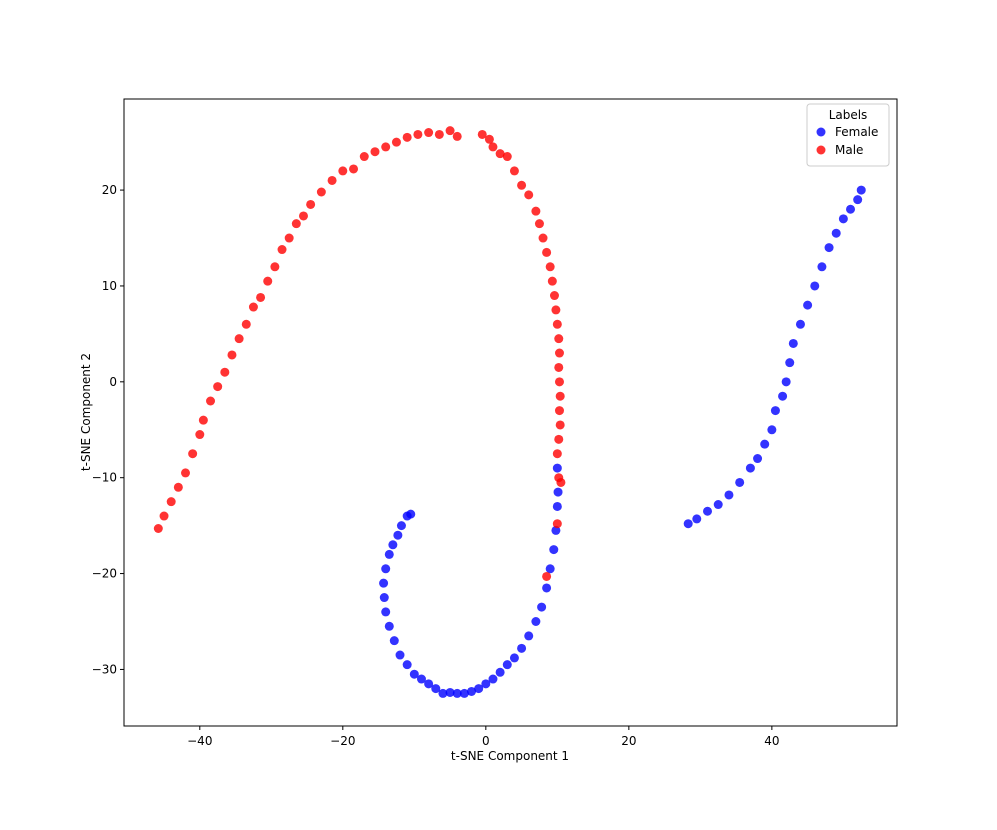 The image size is (997, 830). Describe the element at coordinates (199, 741) in the screenshot. I see `x-tick-label: −40` at that location.